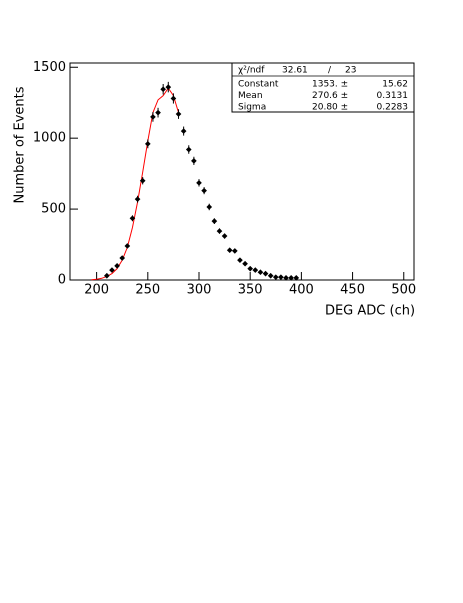 The image size is (463, 603). I want to click on fit-curve, so click(135, 184).